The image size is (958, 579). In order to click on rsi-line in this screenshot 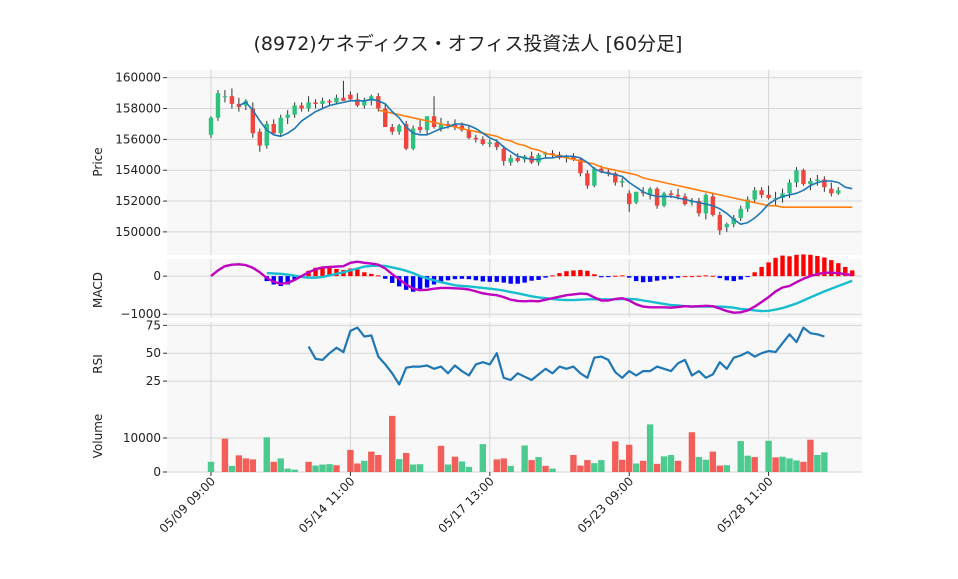, I will do `click(566, 356)`.